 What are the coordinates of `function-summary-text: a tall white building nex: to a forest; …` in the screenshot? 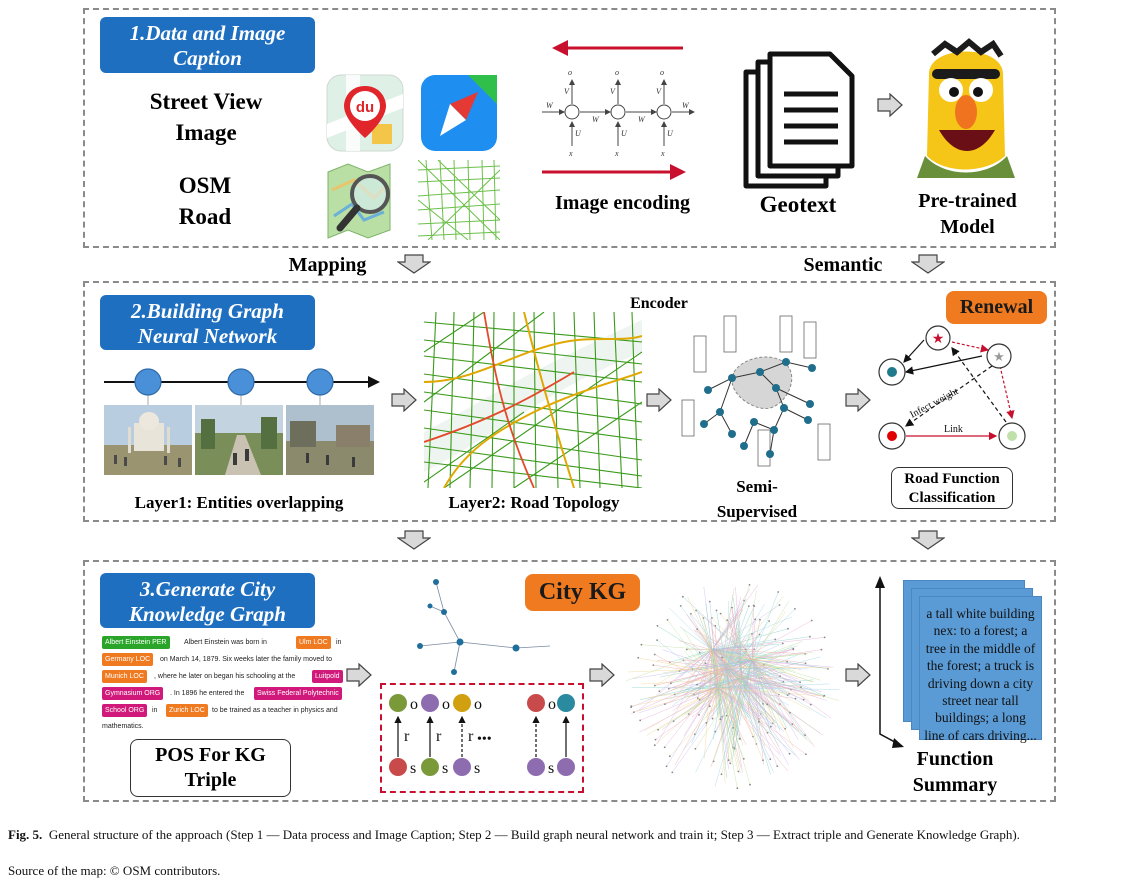 It's located at (980, 674).